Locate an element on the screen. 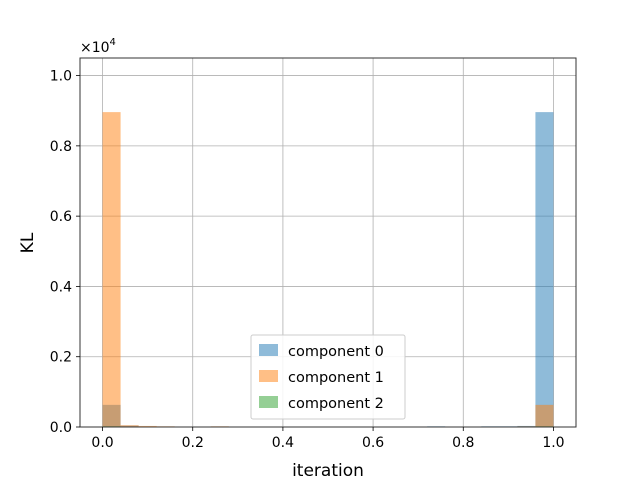 Image resolution: width=640 pixels, height=480 pixels. legend: component 0 component 1 component 2 is located at coordinates (328, 377).